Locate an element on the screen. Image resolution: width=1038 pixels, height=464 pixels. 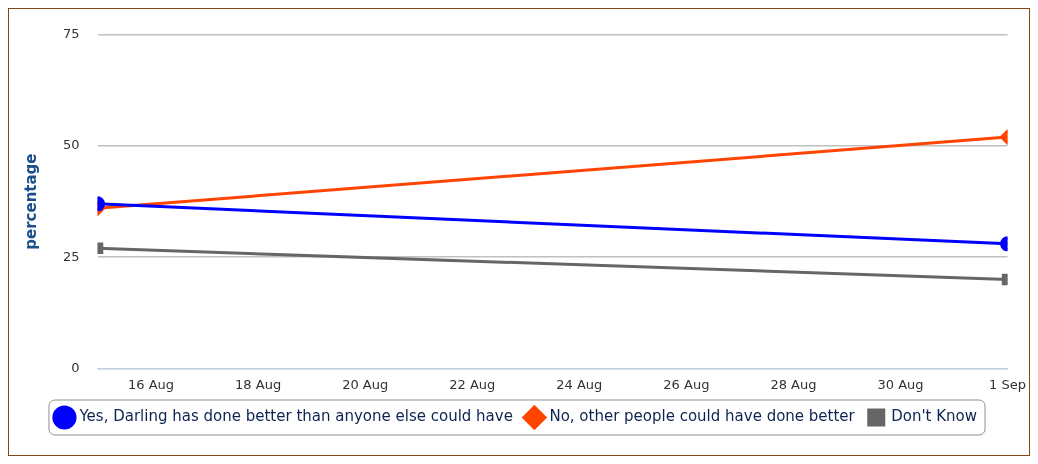
legend-label: Yes, Darling has done better than anyone else could have is located at coordinates (295, 416).